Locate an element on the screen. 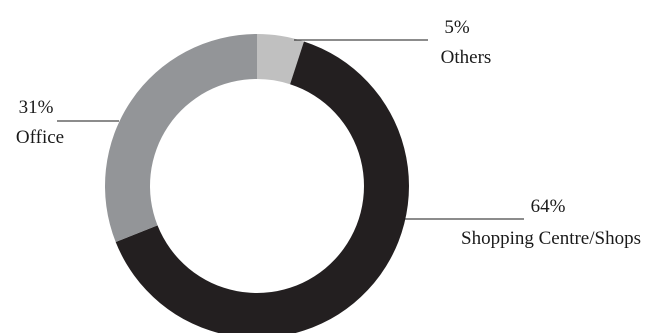 This screenshot has width=670, height=333. slice-label-office: 31% Office is located at coordinates (67, 122).